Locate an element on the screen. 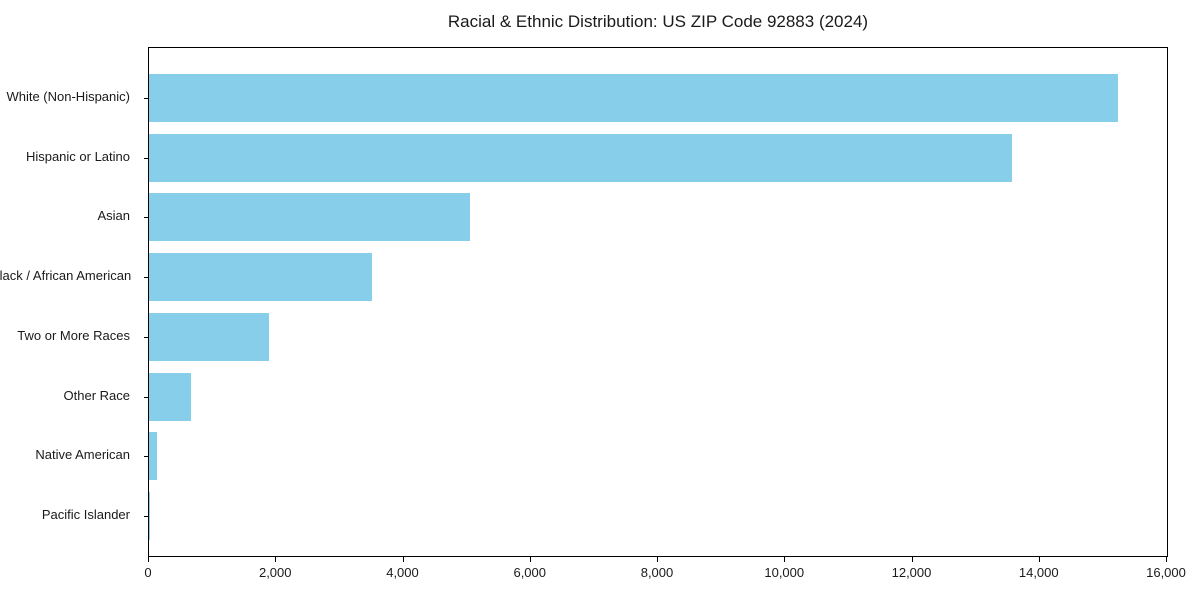 This screenshot has height=600, width=1200. x-tick-label: 16,000 is located at coordinates (1166, 572).